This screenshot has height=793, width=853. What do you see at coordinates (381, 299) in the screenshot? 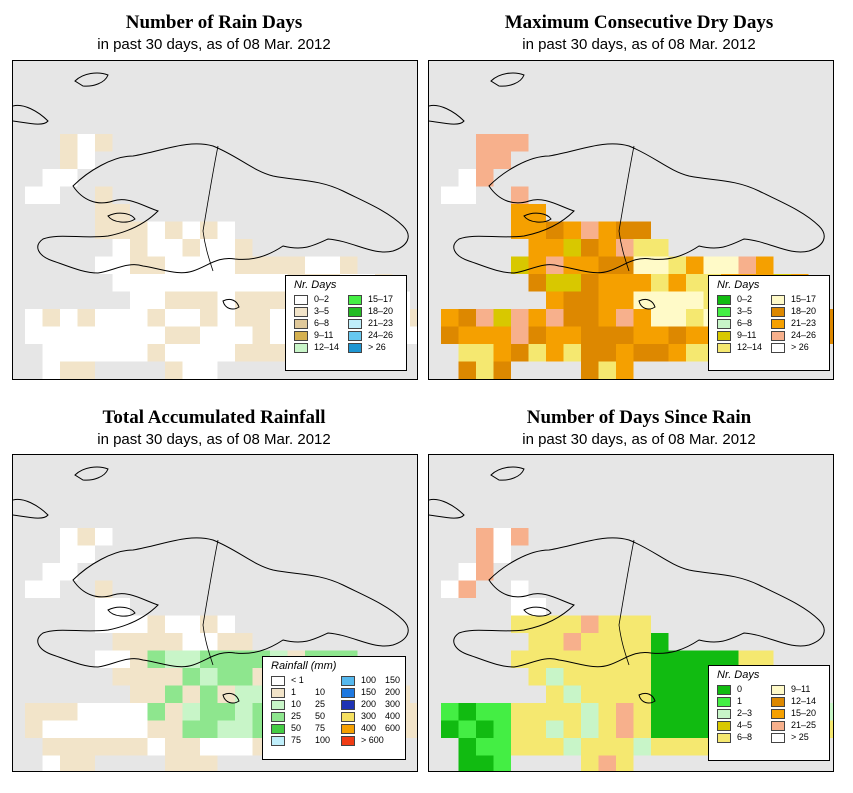
I see `legend-label: 15–17` at bounding box center [381, 299].